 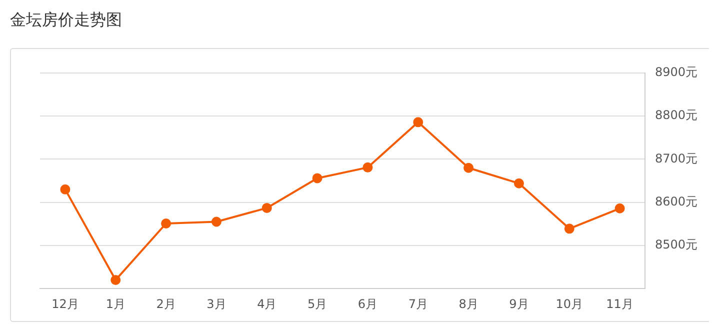 What do you see at coordinates (267, 303) in the screenshot?
I see `x-tick-label: 4月` at bounding box center [267, 303].